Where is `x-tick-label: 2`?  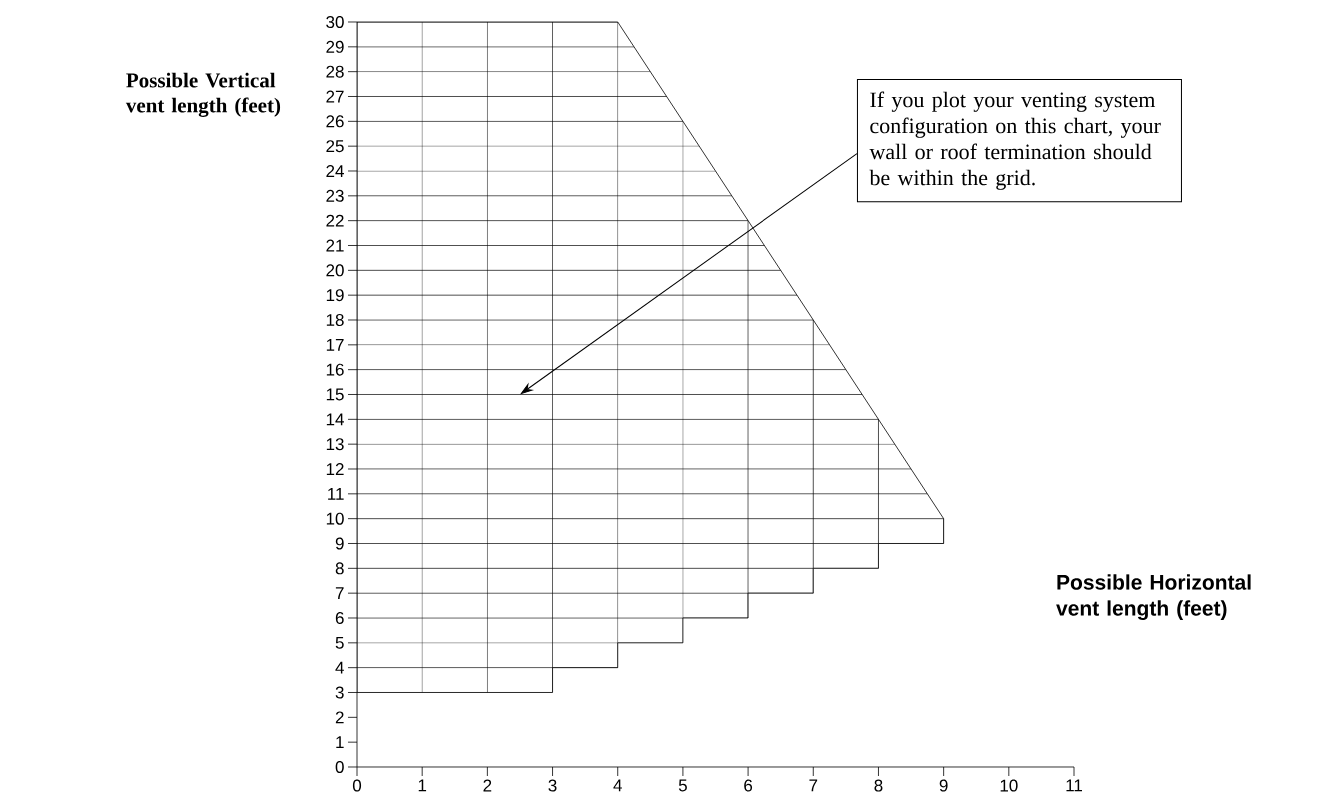 x-tick-label: 2 is located at coordinates (487, 785).